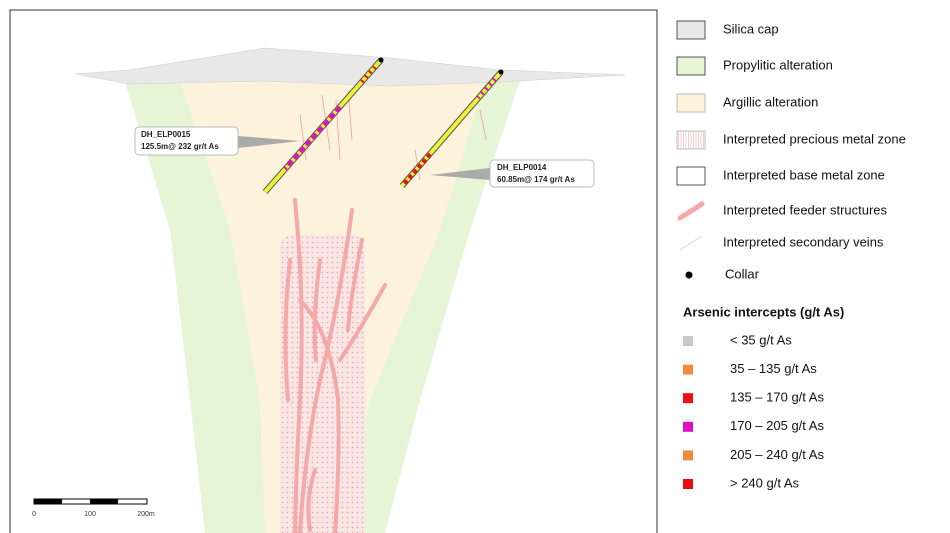 The image size is (950, 533). I want to click on callout-intercept: 125.5m@ 232 gr/t As, so click(180, 146).